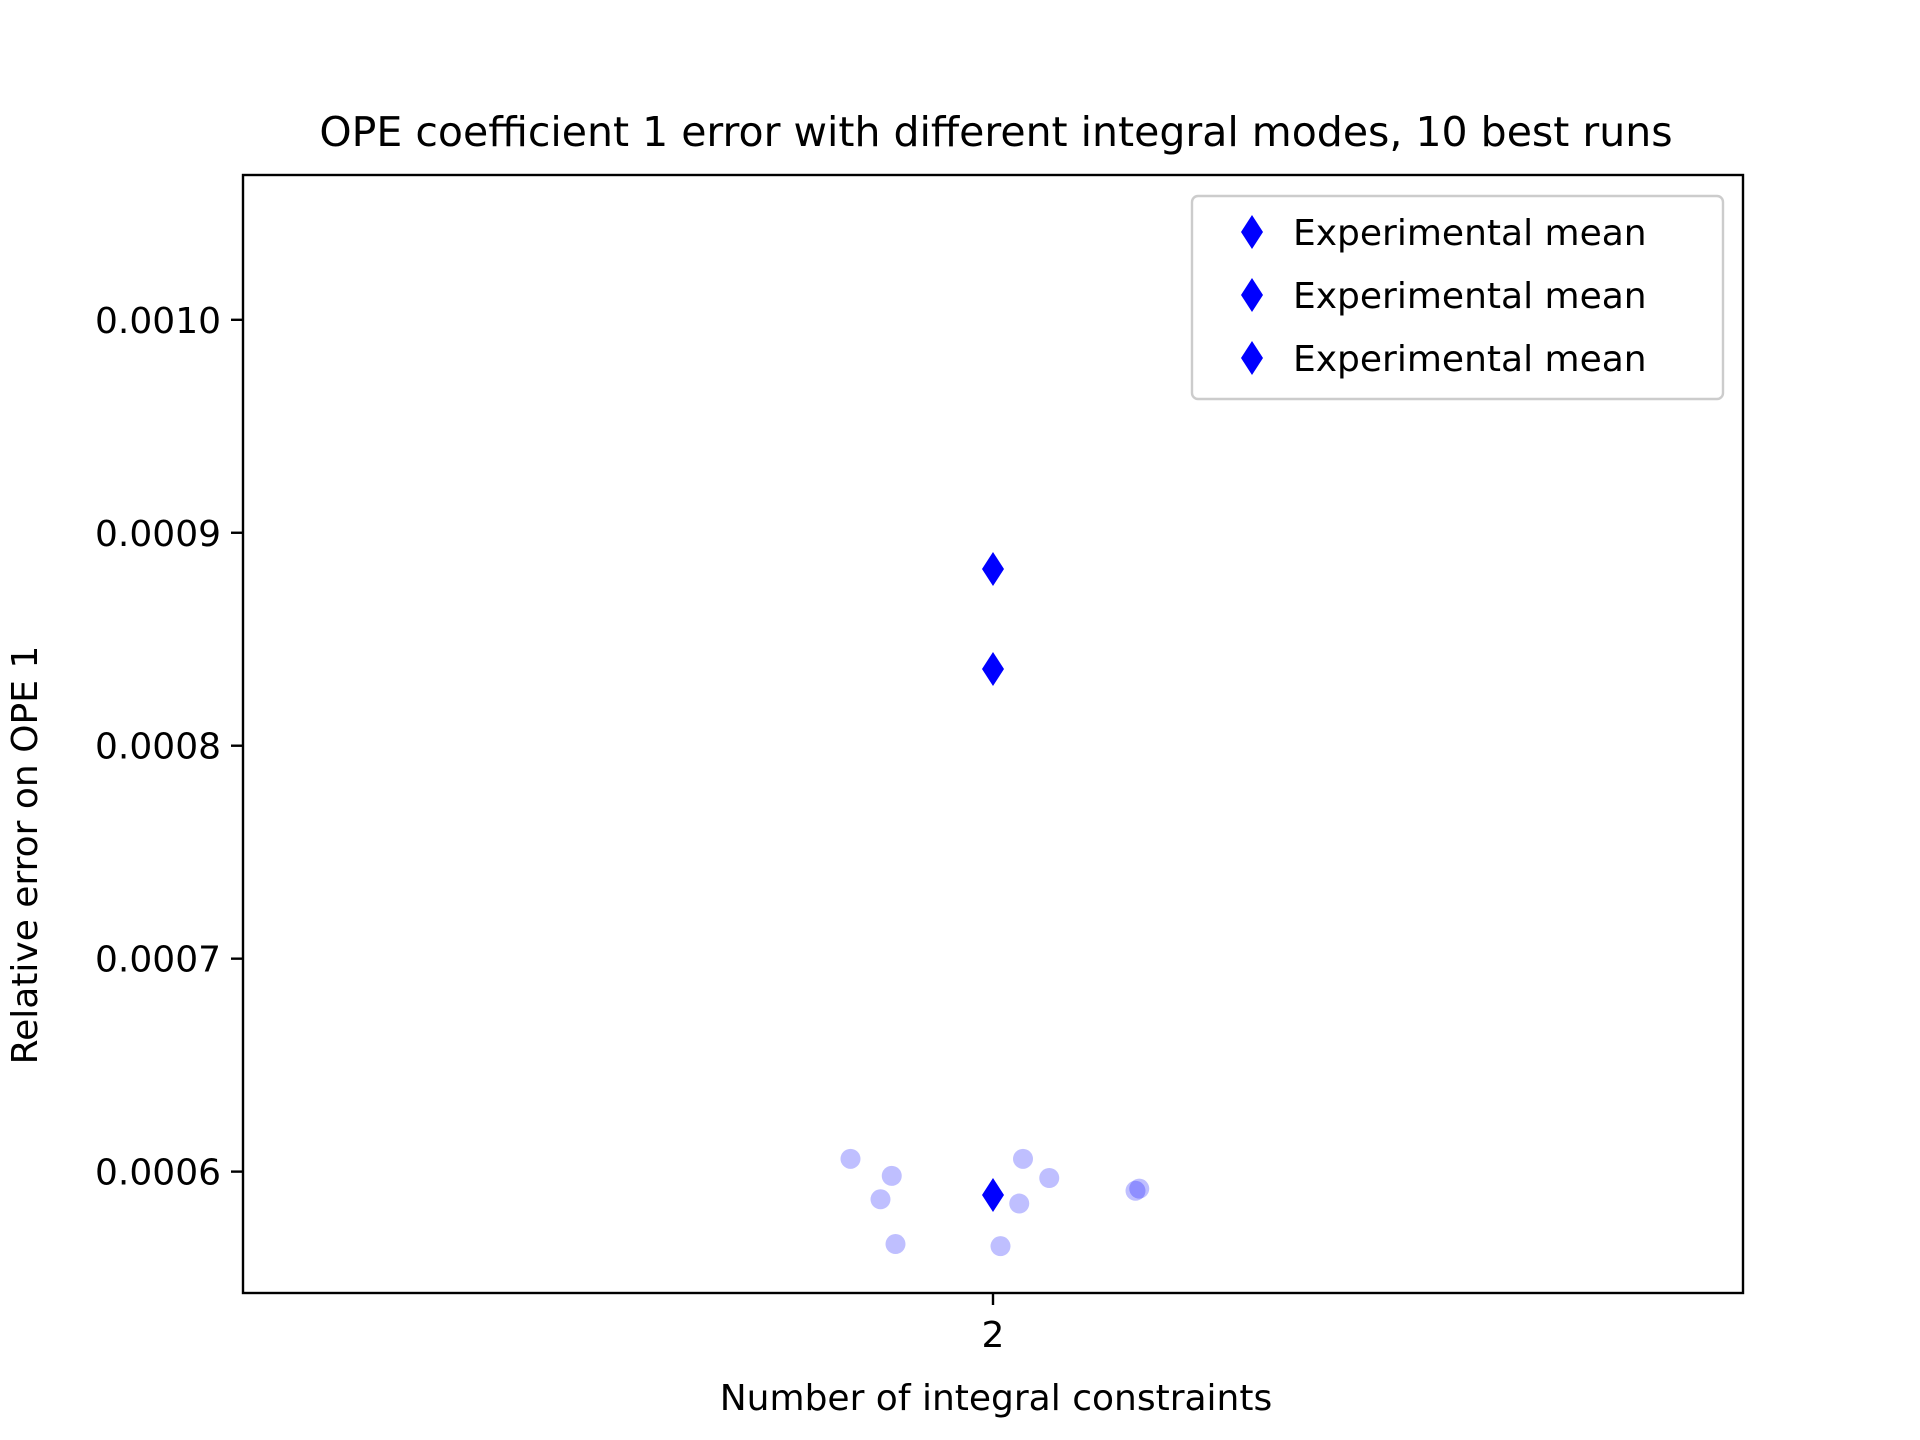 The width and height of the screenshot is (1920, 1440). Describe the element at coordinates (993, 1335) in the screenshot. I see `x-tick-label: 2` at that location.